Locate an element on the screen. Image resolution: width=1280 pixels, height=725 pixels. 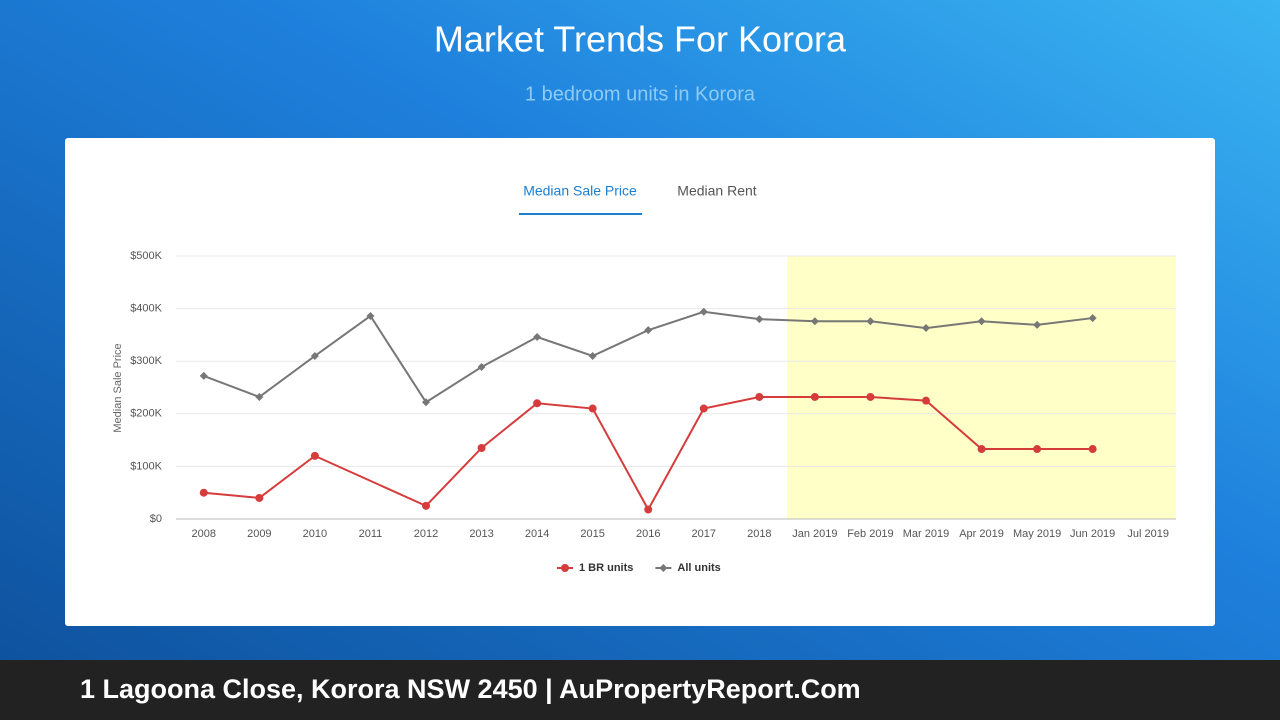
x-tick-label: 2012 is located at coordinates (426, 534).